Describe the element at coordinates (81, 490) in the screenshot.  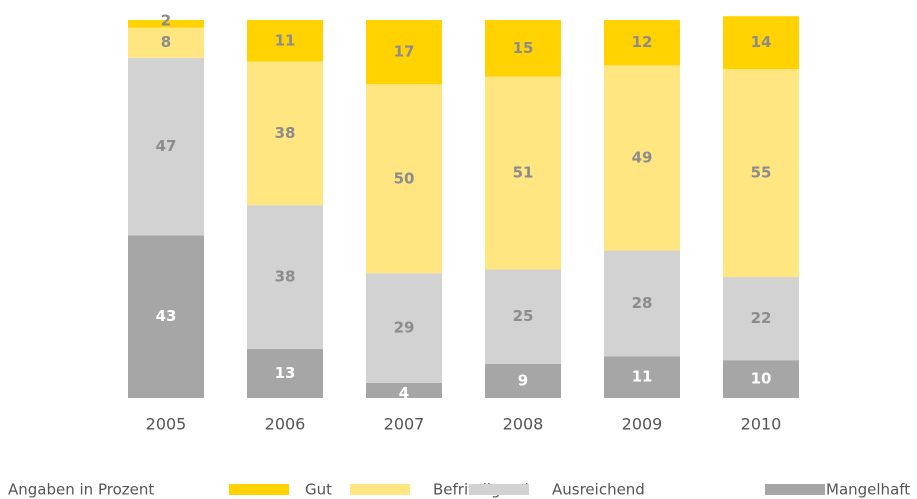
I see `note: Angaben in Prozent` at that location.